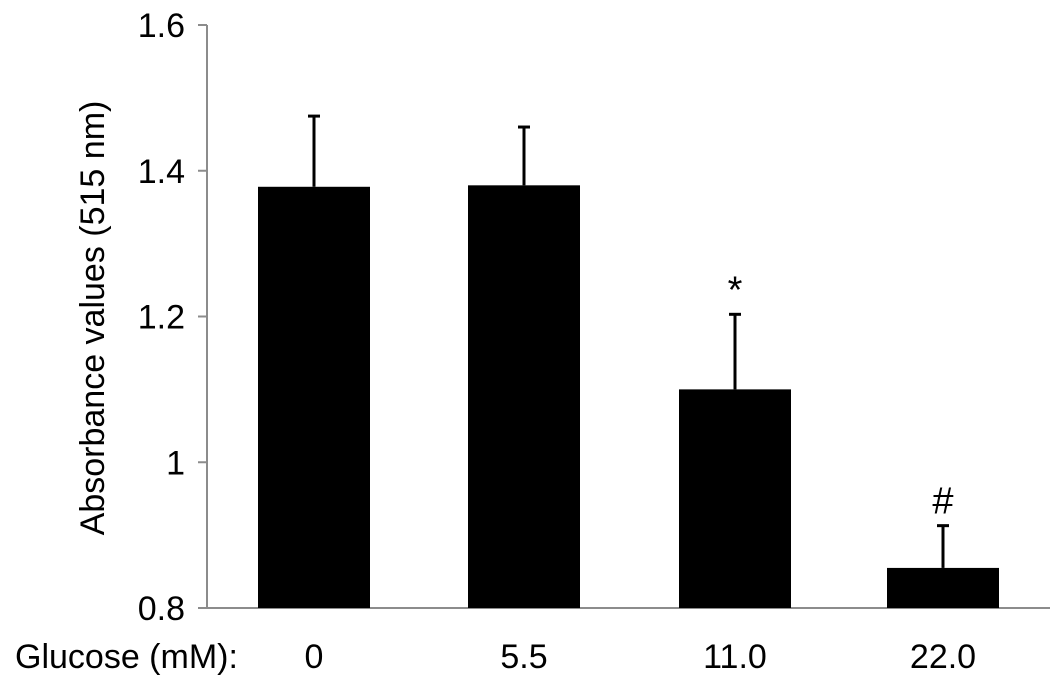 The height and width of the screenshot is (687, 1063). I want to click on x-axis-title: Glucose (mM):, so click(126, 657).